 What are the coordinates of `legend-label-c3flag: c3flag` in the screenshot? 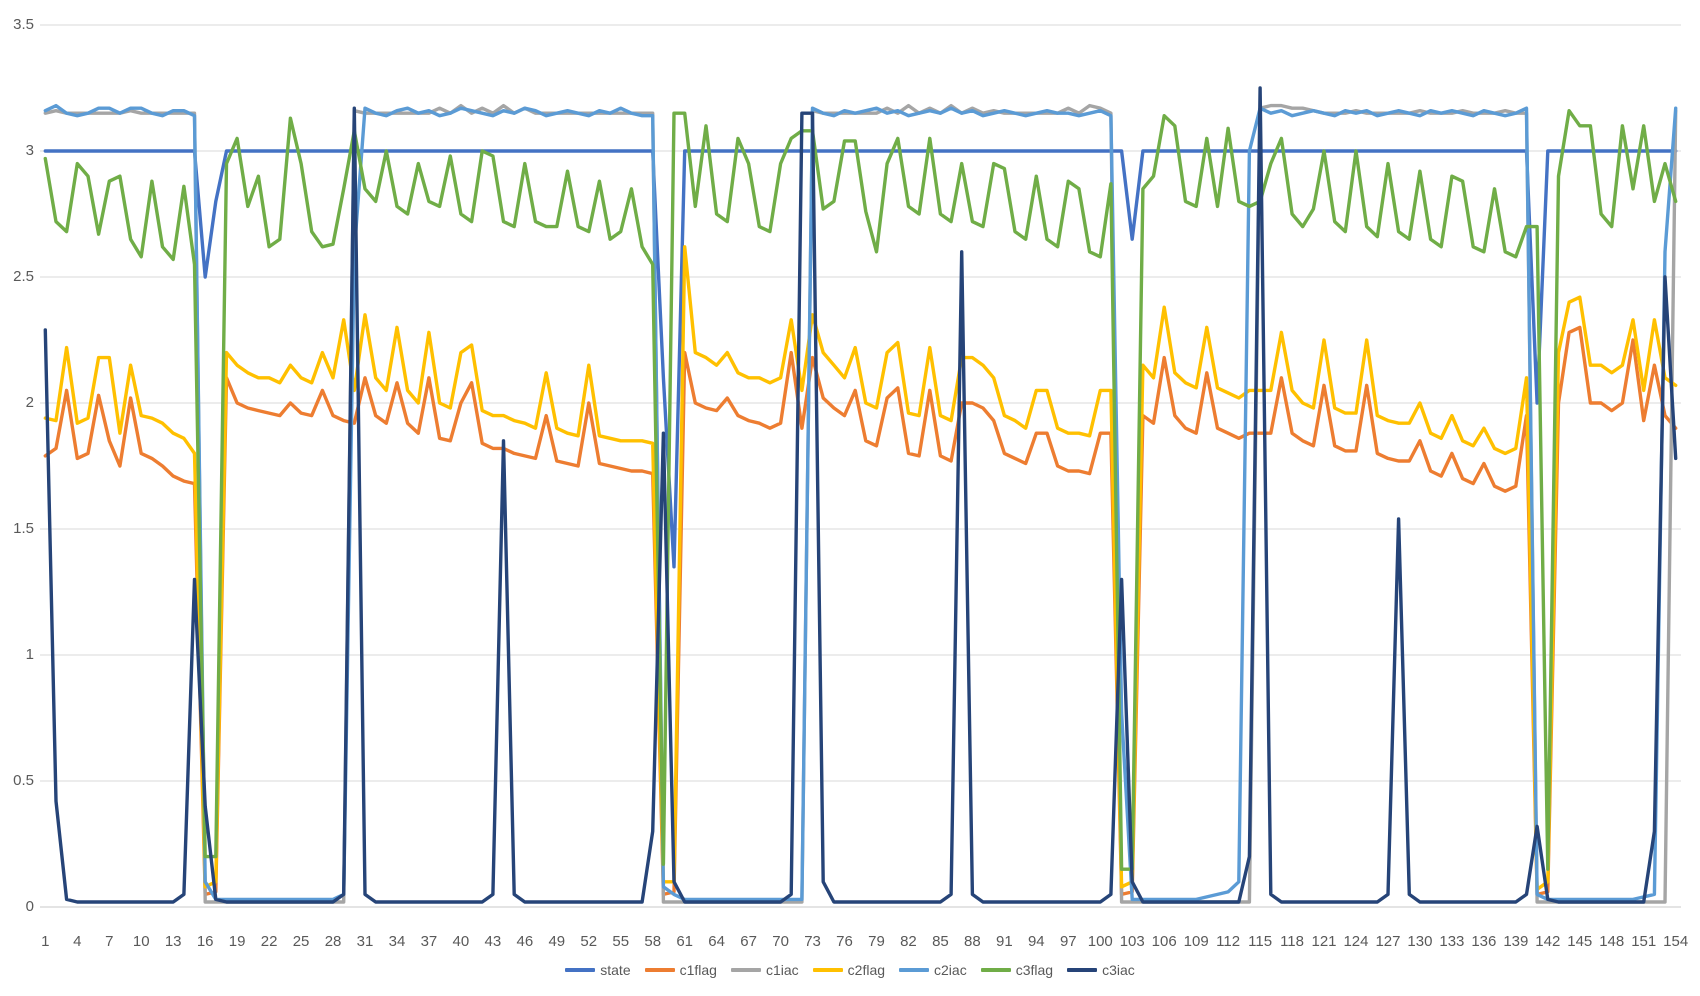 It's located at (1034, 970).